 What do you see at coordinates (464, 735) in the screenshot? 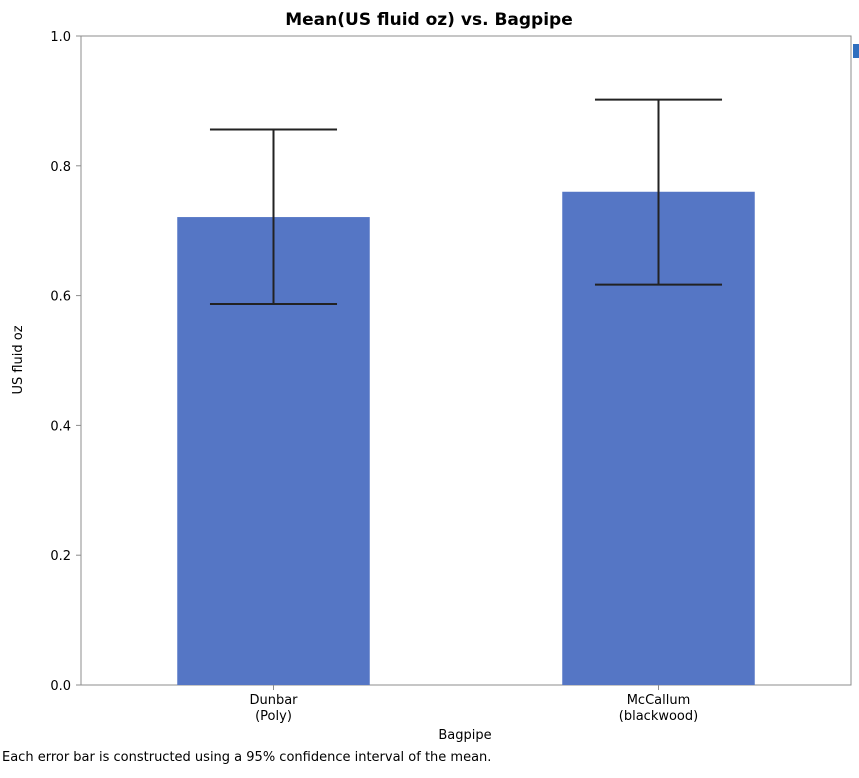
I see `x-axis-title: Bagpipe` at bounding box center [464, 735].